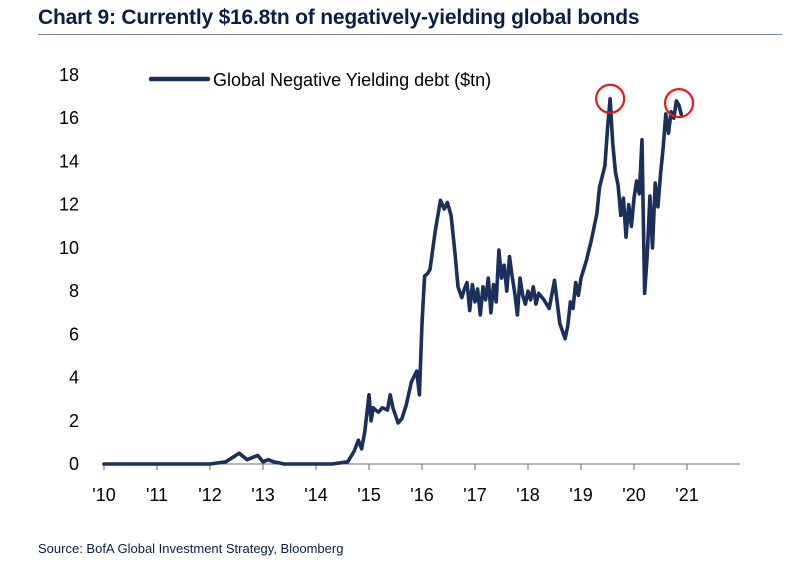  What do you see at coordinates (416, 484) in the screenshot?
I see `x-axis: '10 '11 '12 '13 '14 '15 '16 '17 '18 '19 '20 '21` at bounding box center [416, 484].